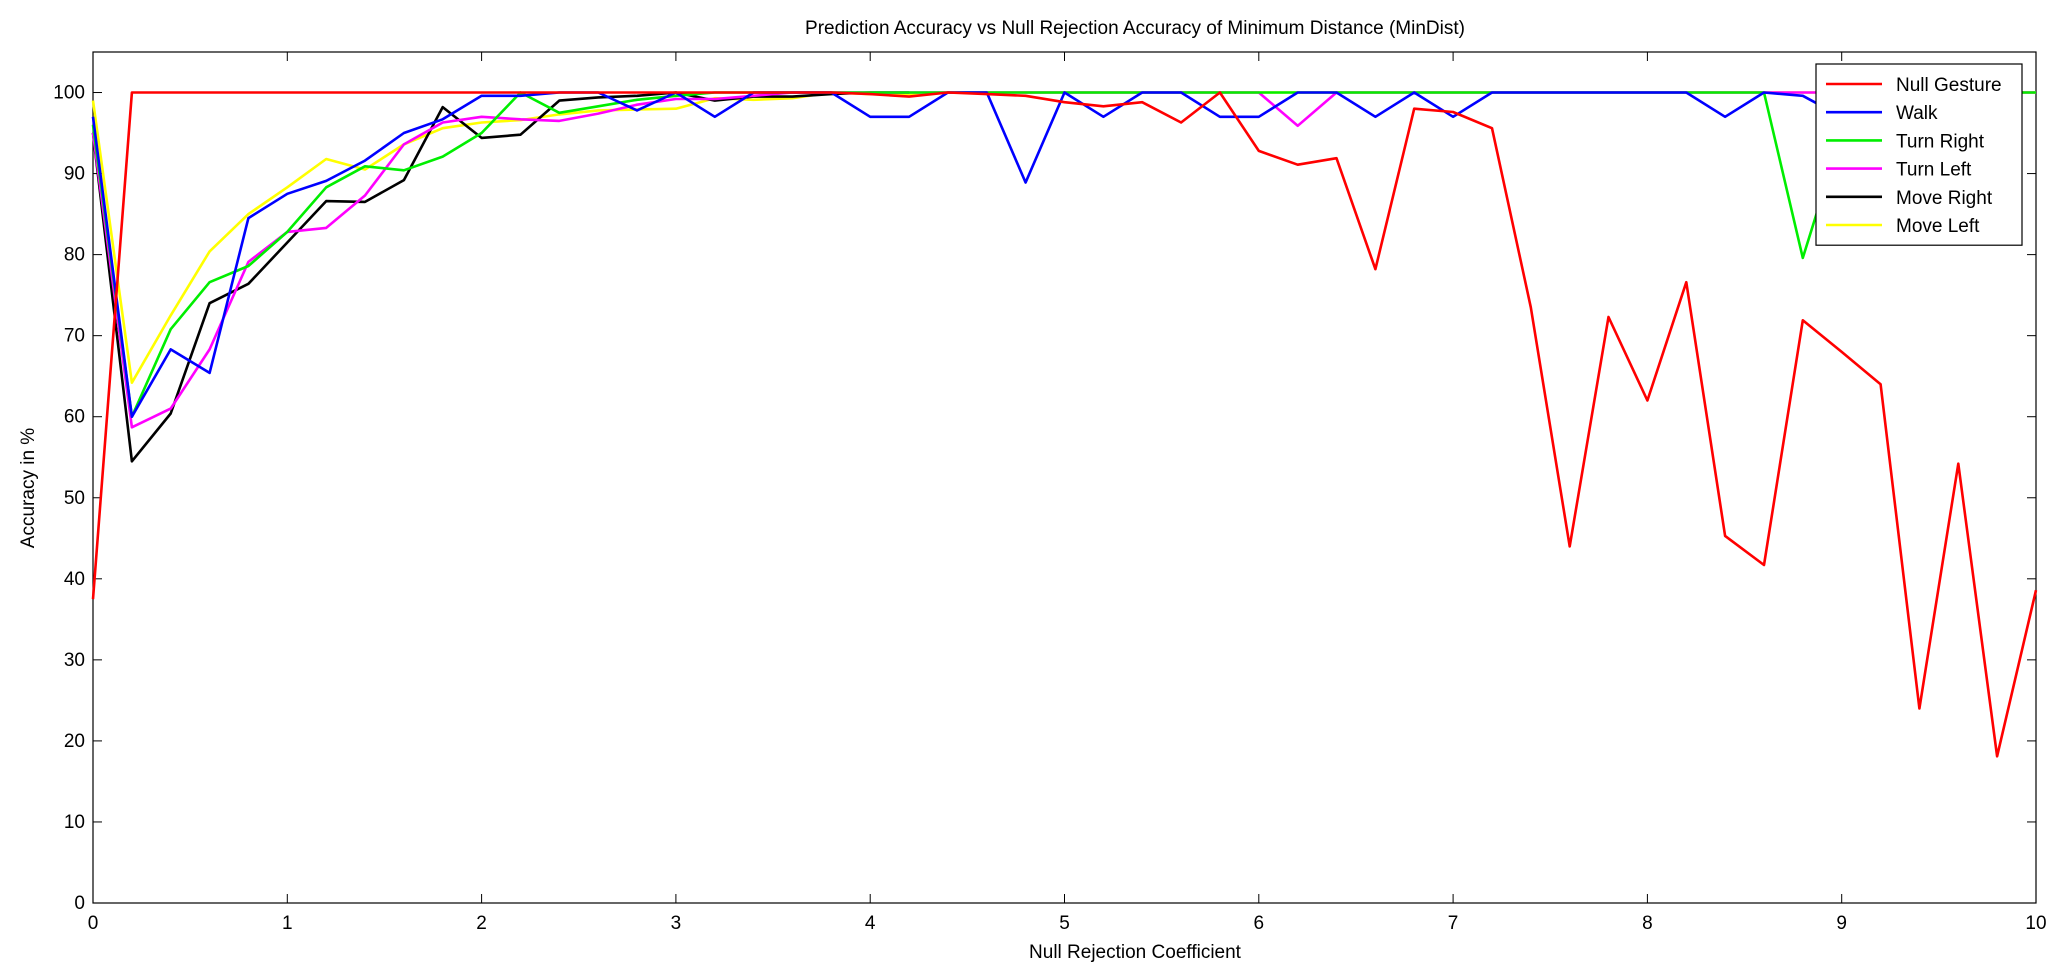 The width and height of the screenshot is (2068, 980). Describe the element at coordinates (1647, 923) in the screenshot. I see `x-tick-label: 8` at that location.